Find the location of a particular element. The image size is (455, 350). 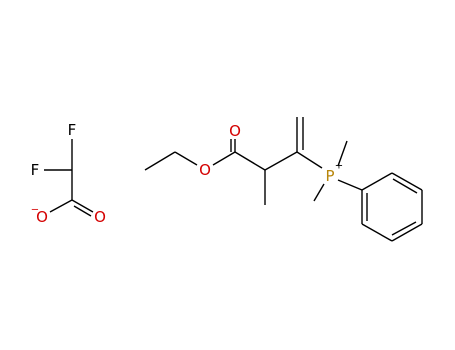

charge: − is located at coordinates (35, 210).